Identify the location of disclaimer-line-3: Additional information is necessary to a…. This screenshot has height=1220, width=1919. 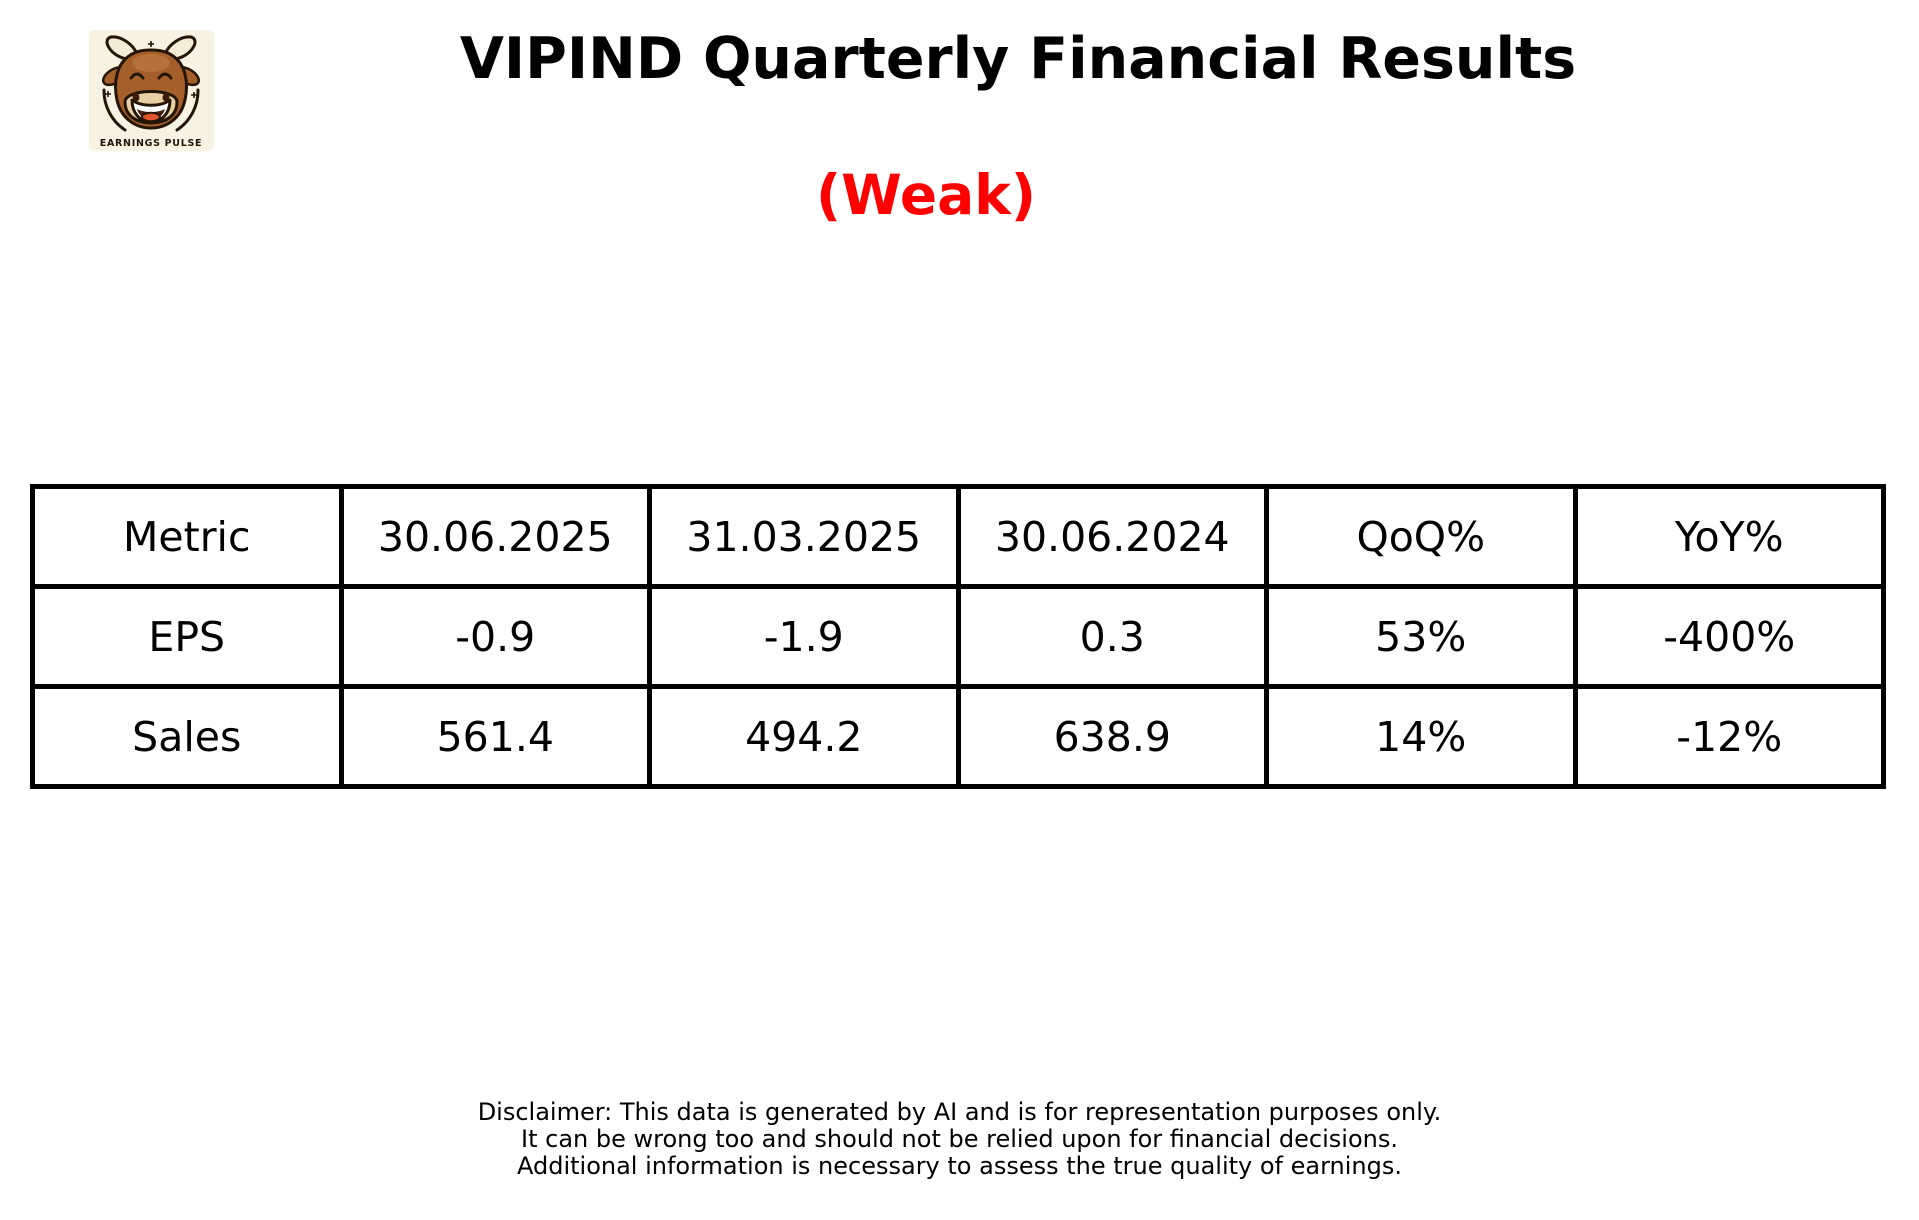
(959, 1166).